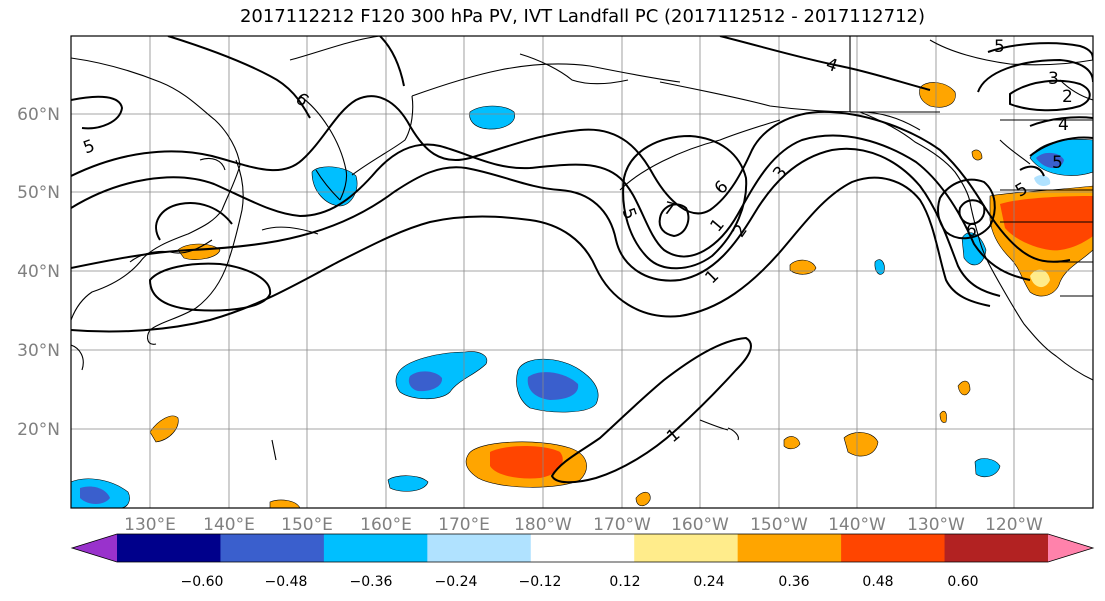 Image resolution: width=1105 pixels, height=601 pixels. What do you see at coordinates (971, 231) in the screenshot?
I see `contour-label: 6` at bounding box center [971, 231].